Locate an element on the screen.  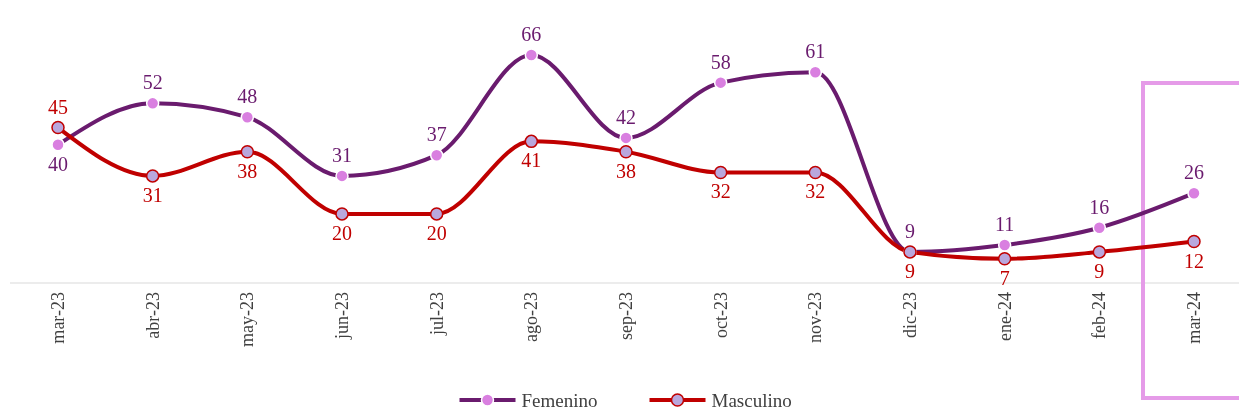
data-label: 16 is located at coordinates (1099, 206).